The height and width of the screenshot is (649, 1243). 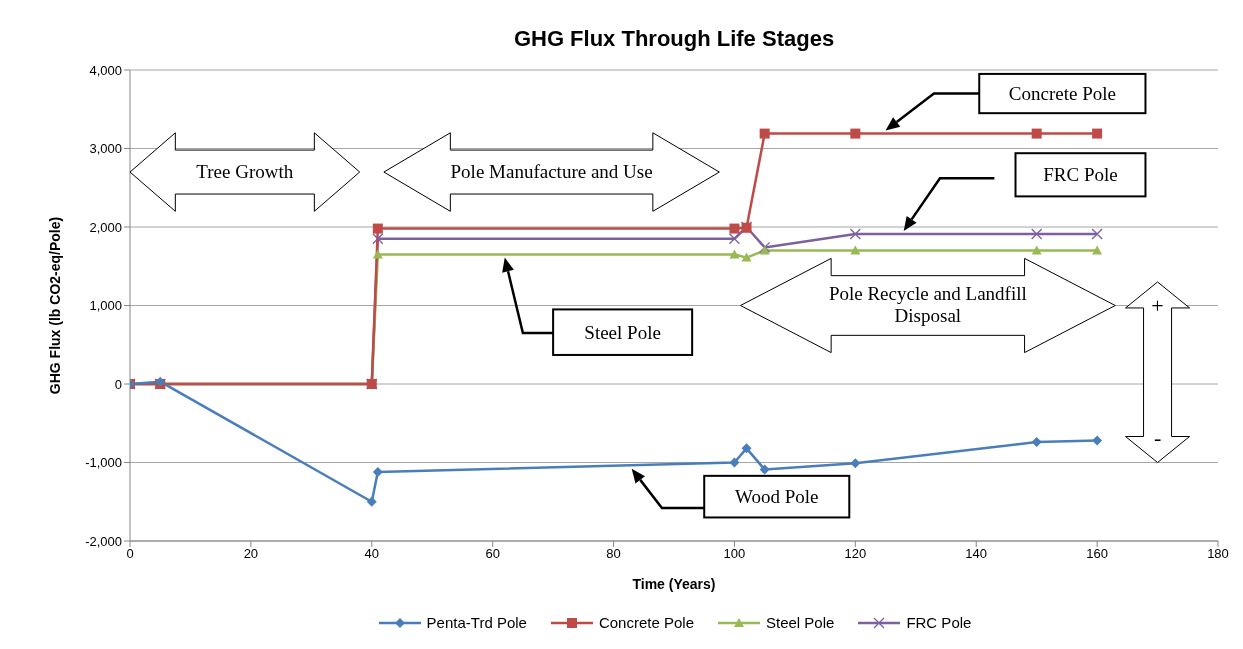 What do you see at coordinates (927, 305) in the screenshot?
I see `annotation: Pole Recycle and Landfill Disposal` at bounding box center [927, 305].